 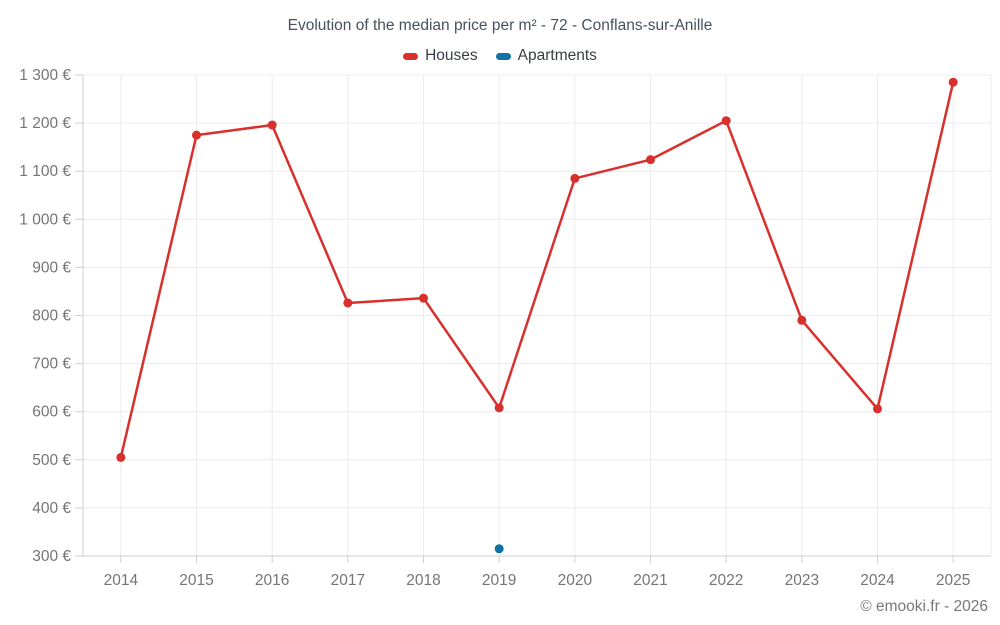 What do you see at coordinates (802, 320) in the screenshot?
I see `data-point-houses-2023` at bounding box center [802, 320].